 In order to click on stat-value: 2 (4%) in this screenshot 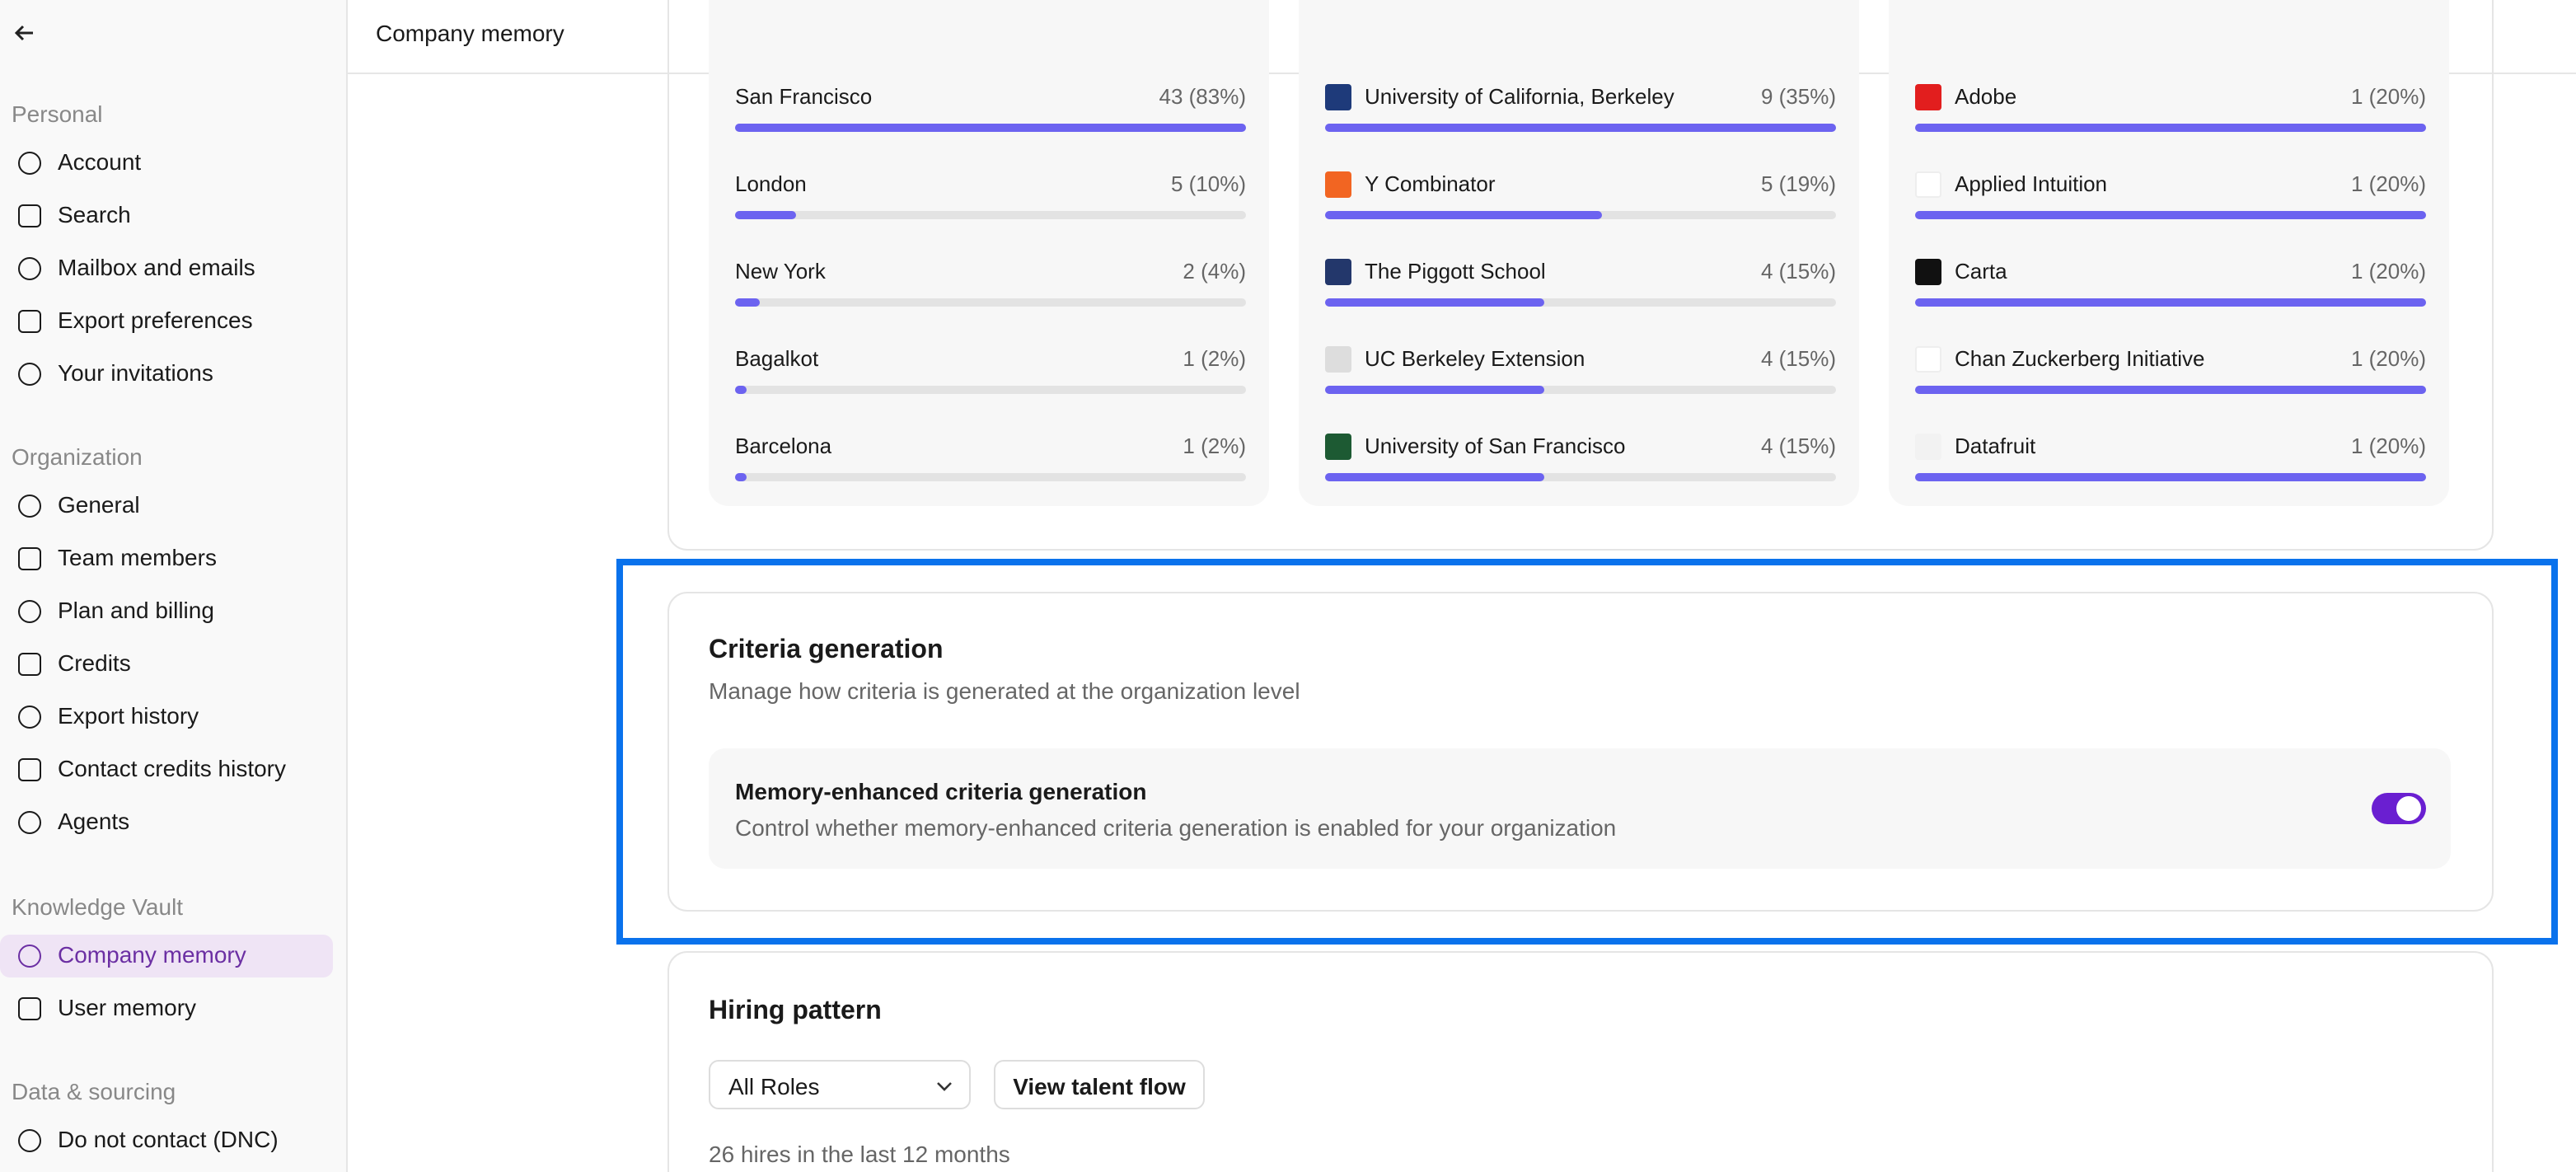, I will do `click(1214, 271)`.